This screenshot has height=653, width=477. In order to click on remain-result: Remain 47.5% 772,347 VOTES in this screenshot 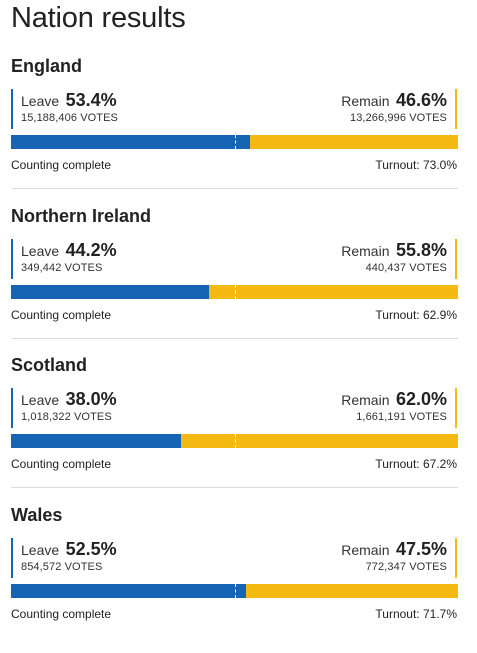, I will do `click(399, 558)`.